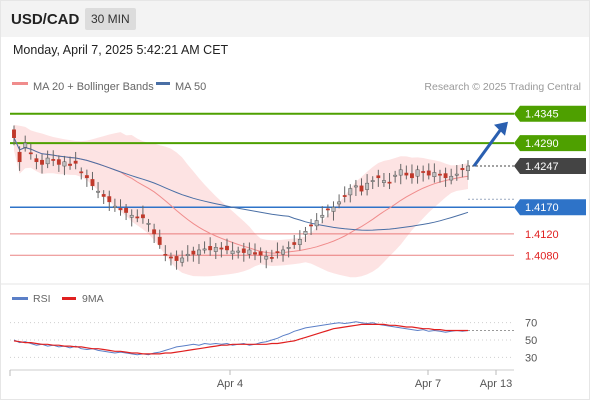 Image resolution: width=590 pixels, height=400 pixels. I want to click on level-label-bg-1.4345, so click(550, 113).